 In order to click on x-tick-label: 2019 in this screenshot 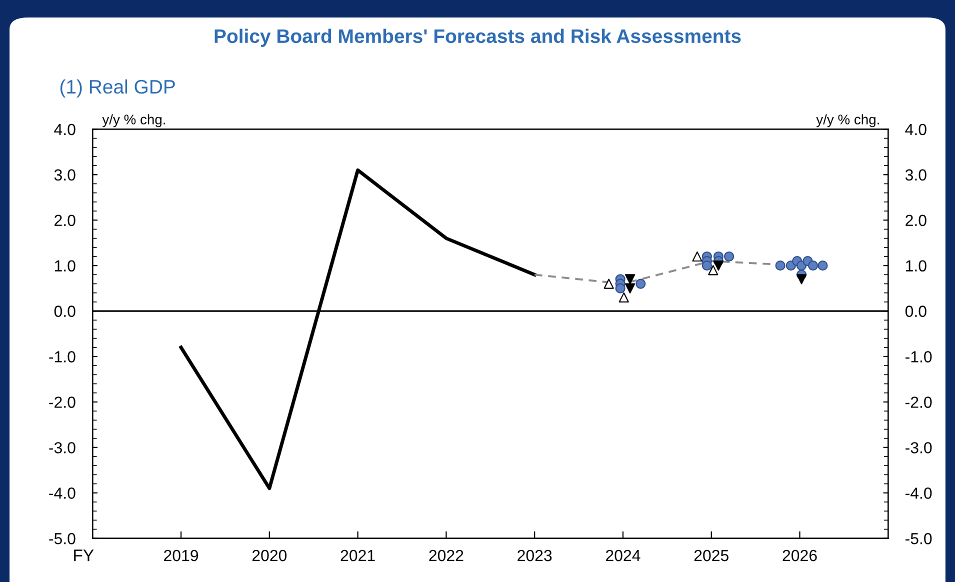, I will do `click(181, 556)`.